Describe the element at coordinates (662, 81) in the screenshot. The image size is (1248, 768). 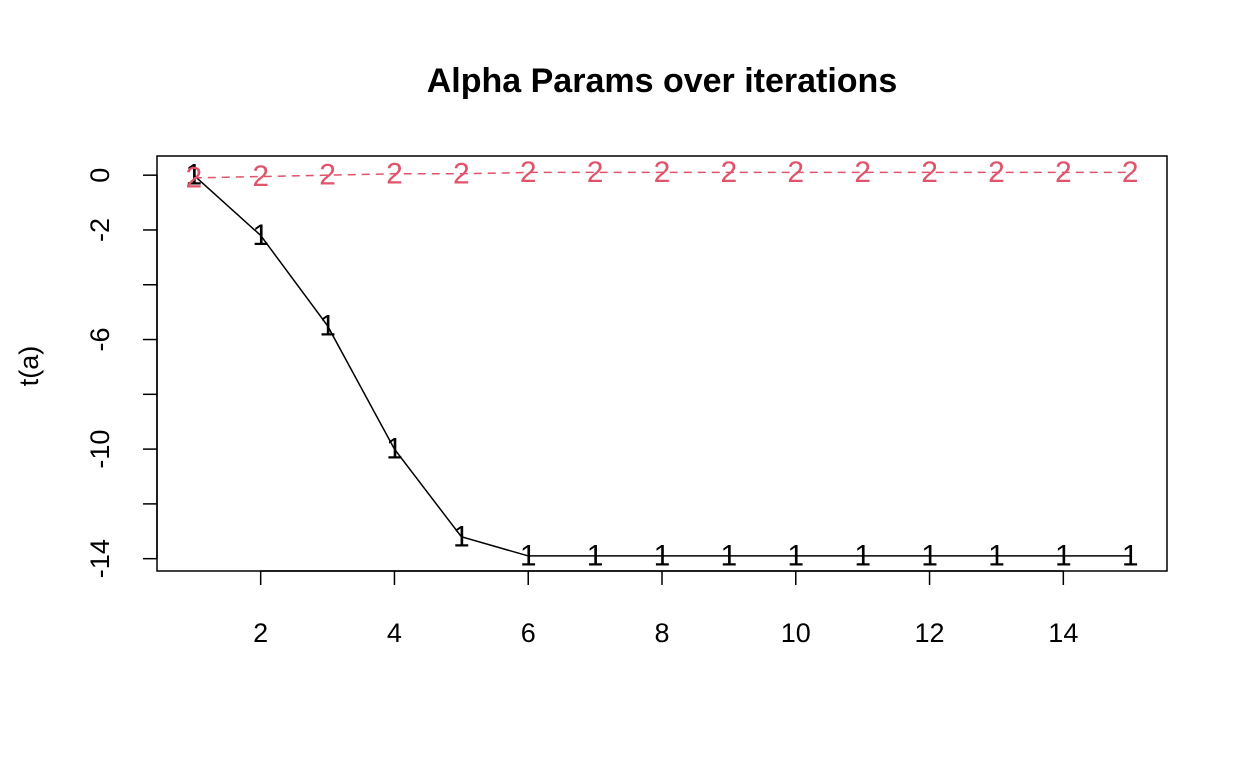
I see `chart-title: Alpha Params over iterations` at that location.